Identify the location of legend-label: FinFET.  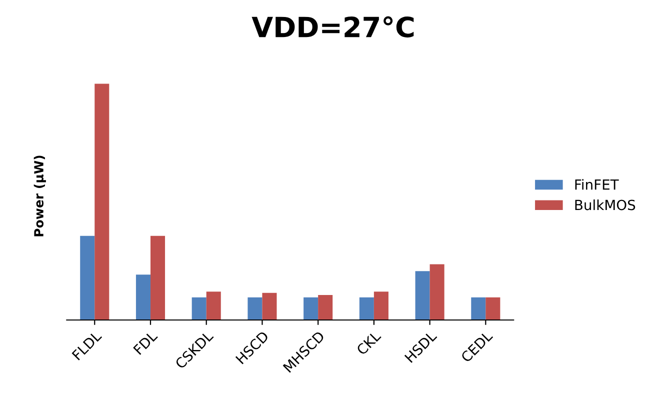
(597, 184).